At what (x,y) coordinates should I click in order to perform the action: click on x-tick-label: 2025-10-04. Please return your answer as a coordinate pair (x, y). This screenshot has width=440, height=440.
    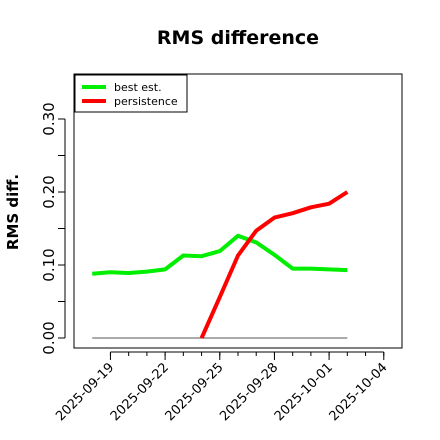
    Looking at the image, I should click on (359, 392).